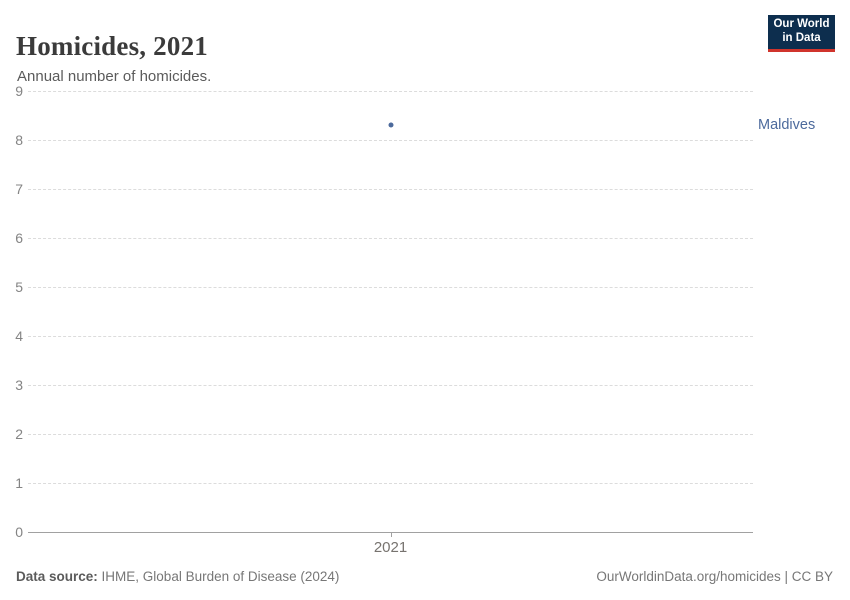 This screenshot has height=600, width=850. What do you see at coordinates (390, 125) in the screenshot?
I see `data-point-maldives` at bounding box center [390, 125].